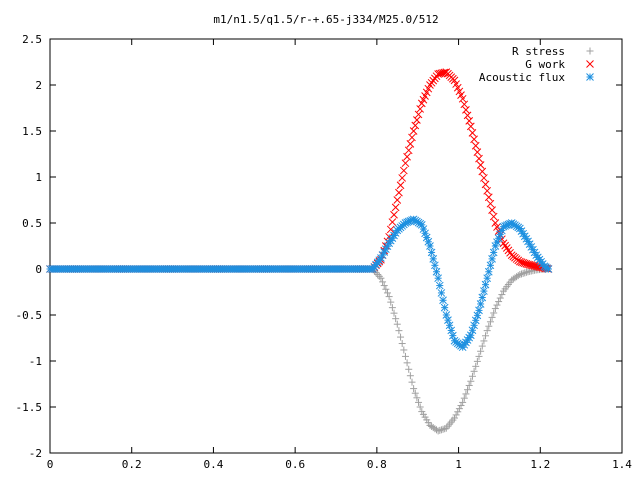  I want to click on x-tick-label: 0, so click(50, 464).